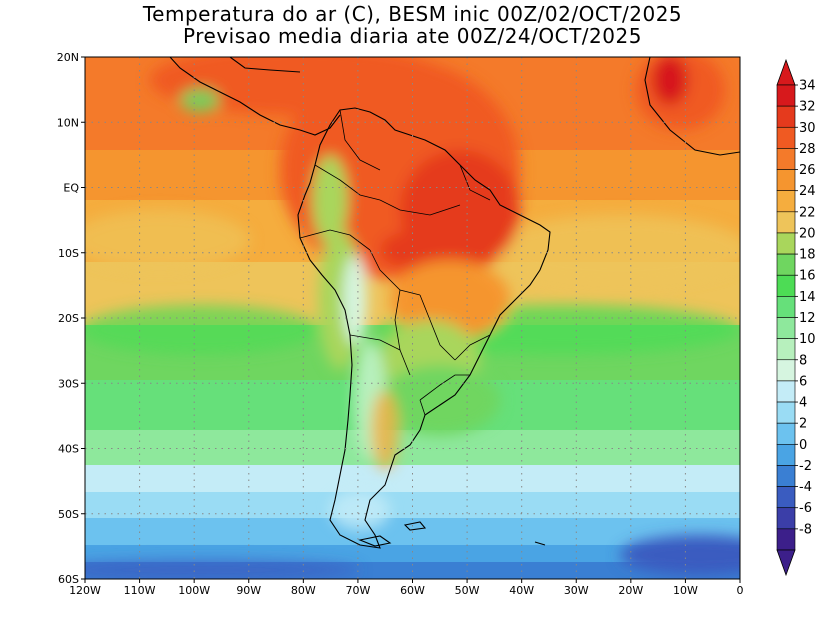 Image resolution: width=825 pixels, height=637 pixels. Describe the element at coordinates (807, 170) in the screenshot. I see `colorbar-label: 26` at that location.